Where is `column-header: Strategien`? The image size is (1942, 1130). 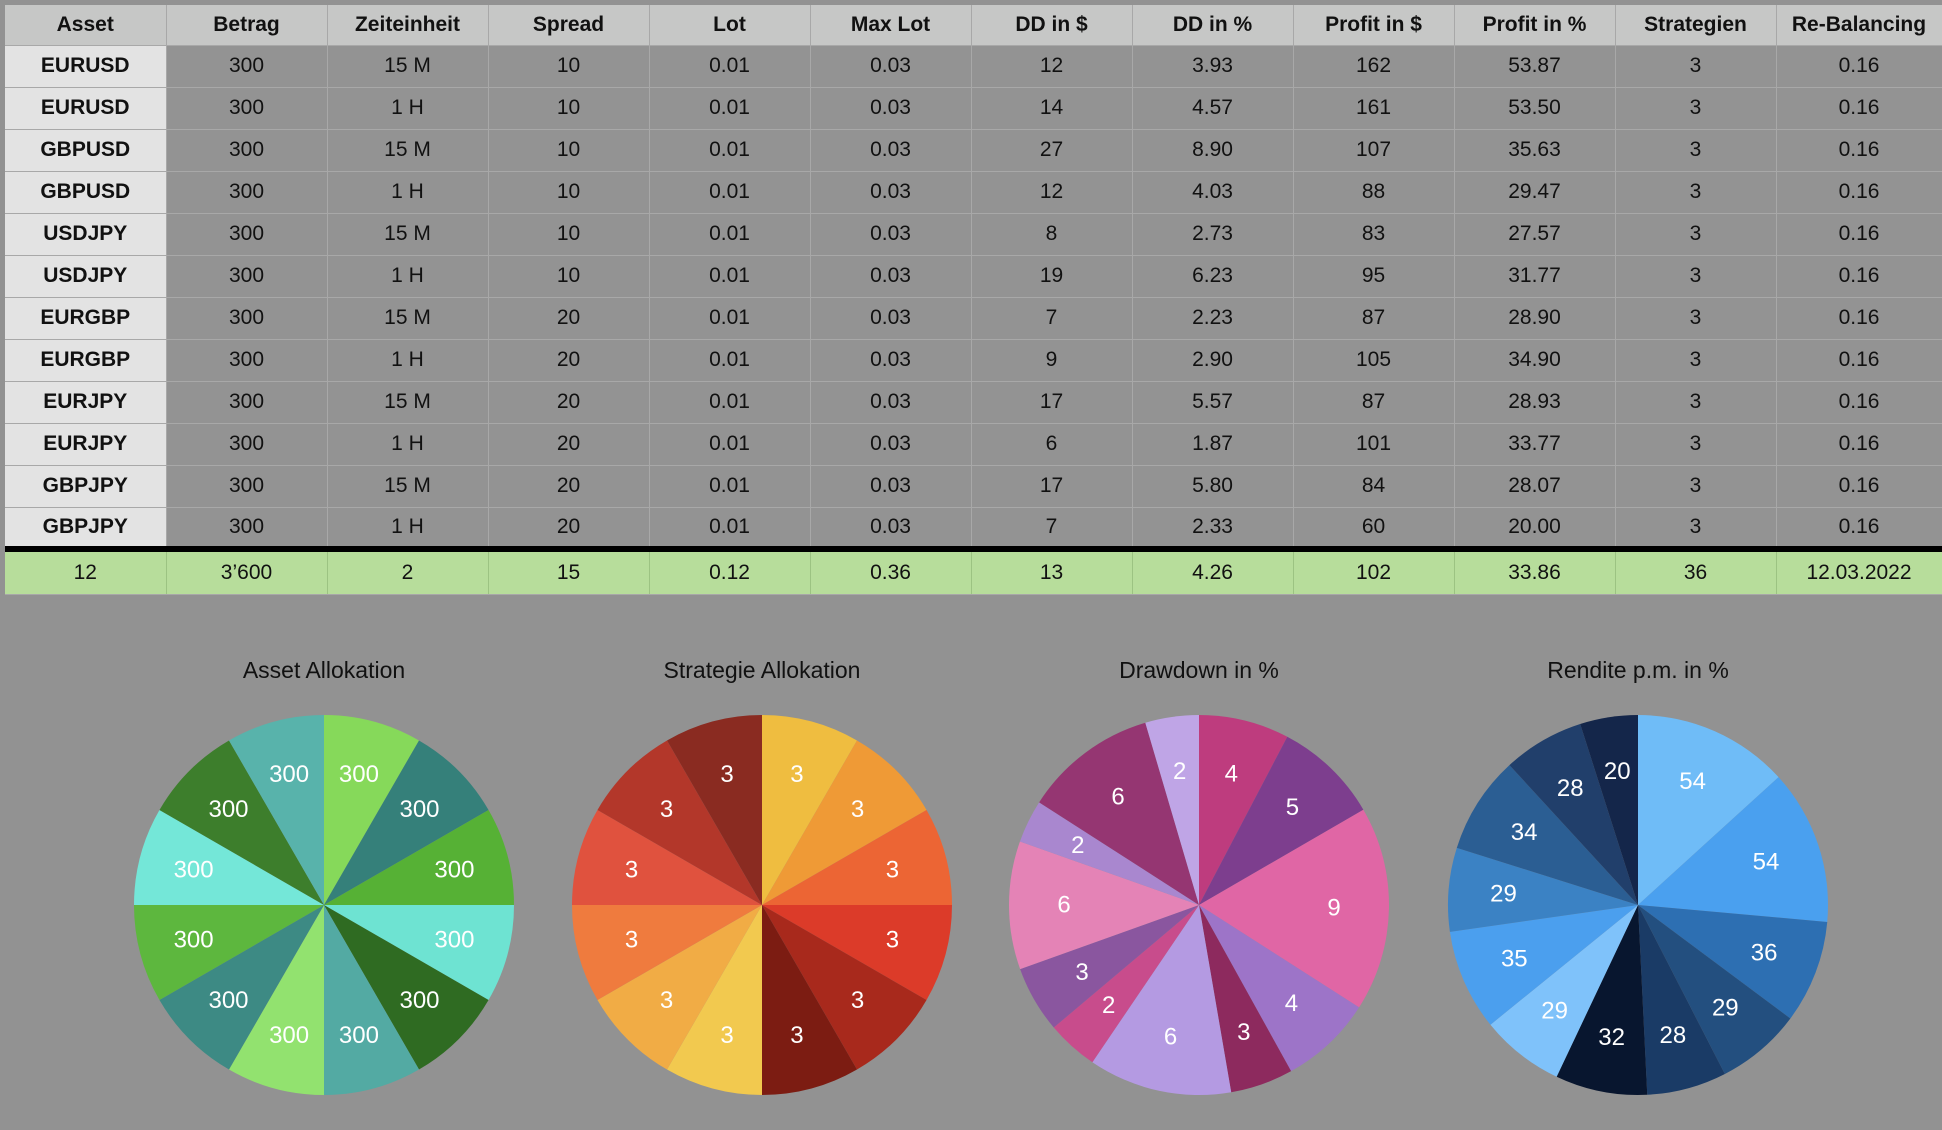
column-header: Strategien is located at coordinates (1696, 25).